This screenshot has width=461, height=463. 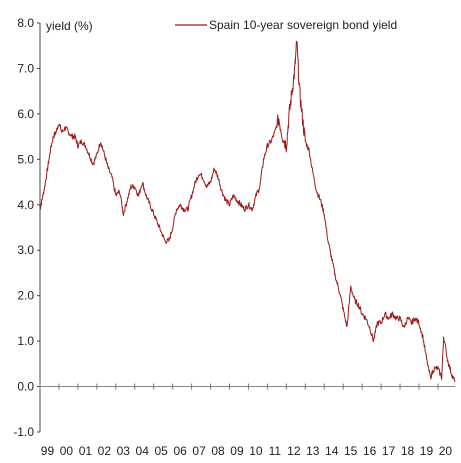 I want to click on legend: Spain 10-year sovereign bond yield, so click(x=286, y=25).